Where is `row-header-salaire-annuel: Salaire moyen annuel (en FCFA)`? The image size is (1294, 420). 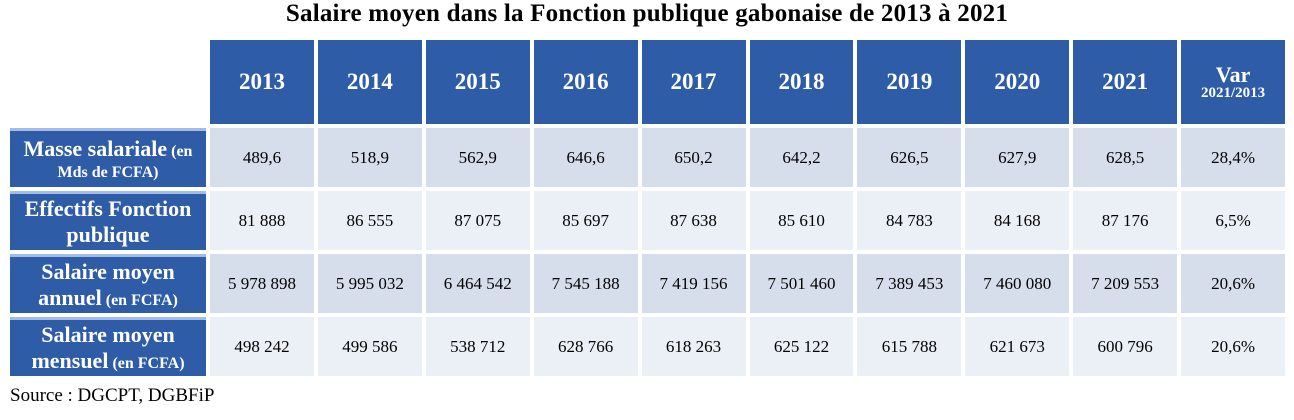
row-header-salaire-annuel: Salaire moyen annuel (en FCFA) is located at coordinates (108, 283).